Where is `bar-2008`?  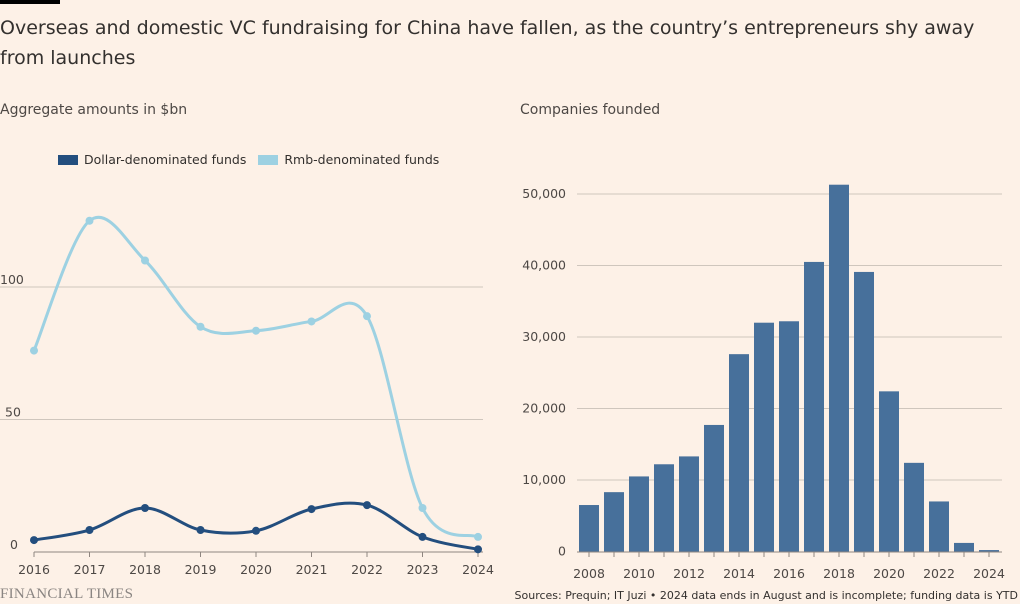 bar-2008 is located at coordinates (589, 528).